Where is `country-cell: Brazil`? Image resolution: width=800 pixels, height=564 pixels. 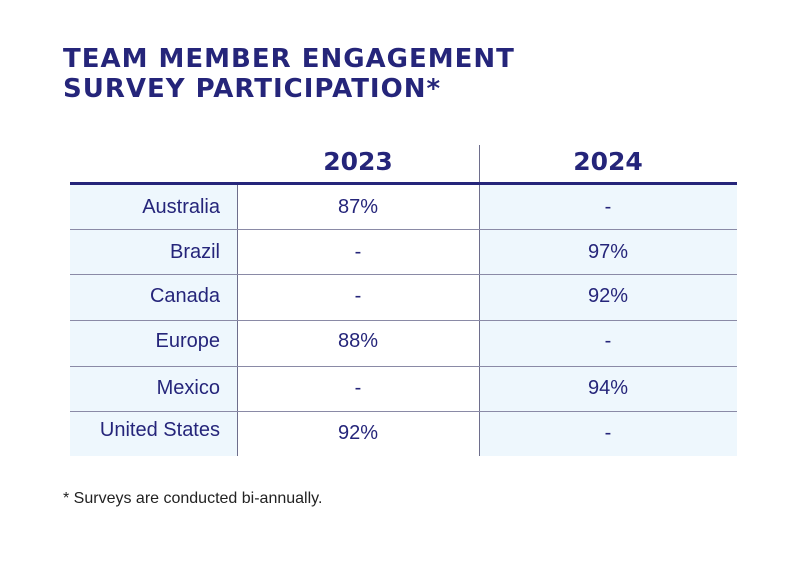
country-cell: Brazil is located at coordinates (194, 252).